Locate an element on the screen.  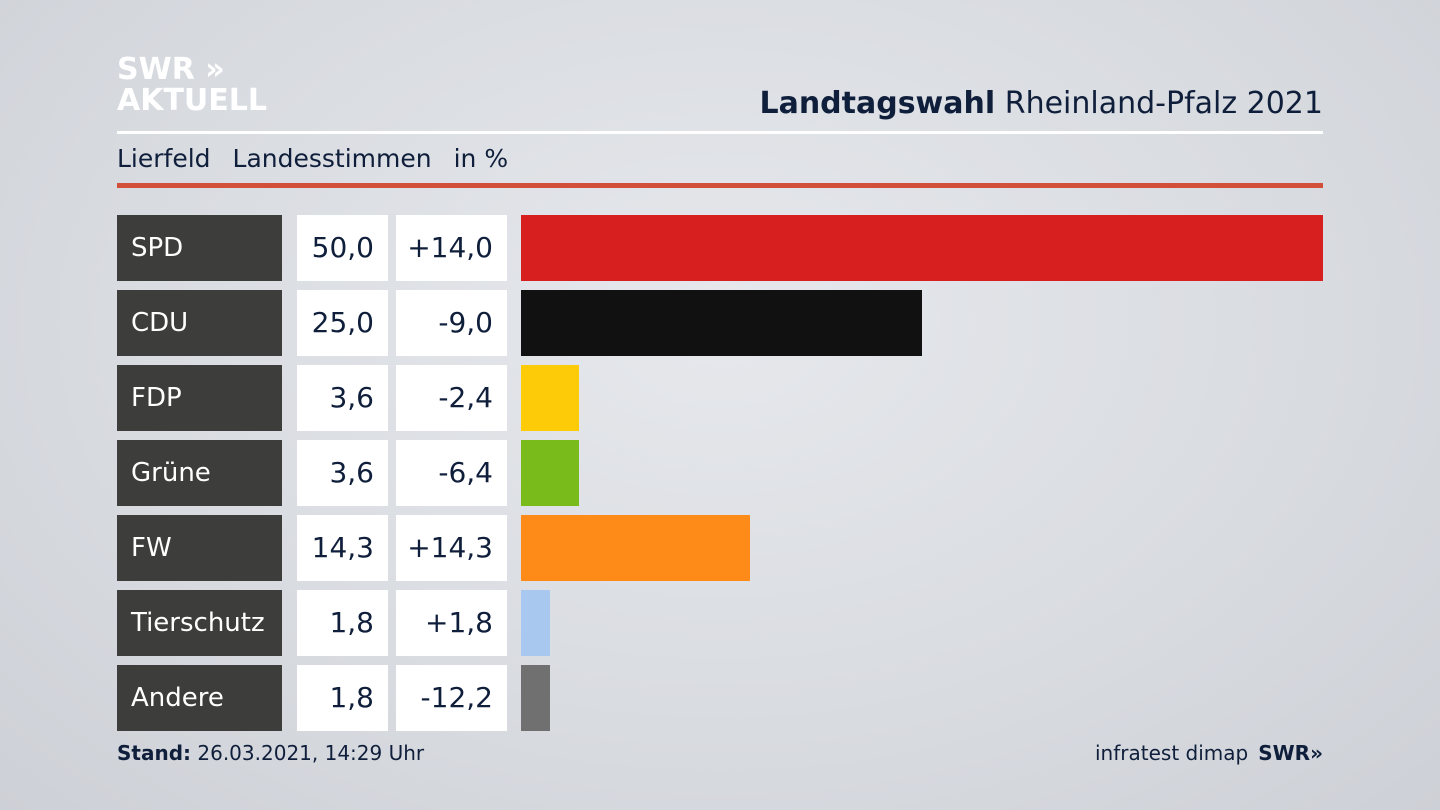
party-label: SPD is located at coordinates (199, 248).